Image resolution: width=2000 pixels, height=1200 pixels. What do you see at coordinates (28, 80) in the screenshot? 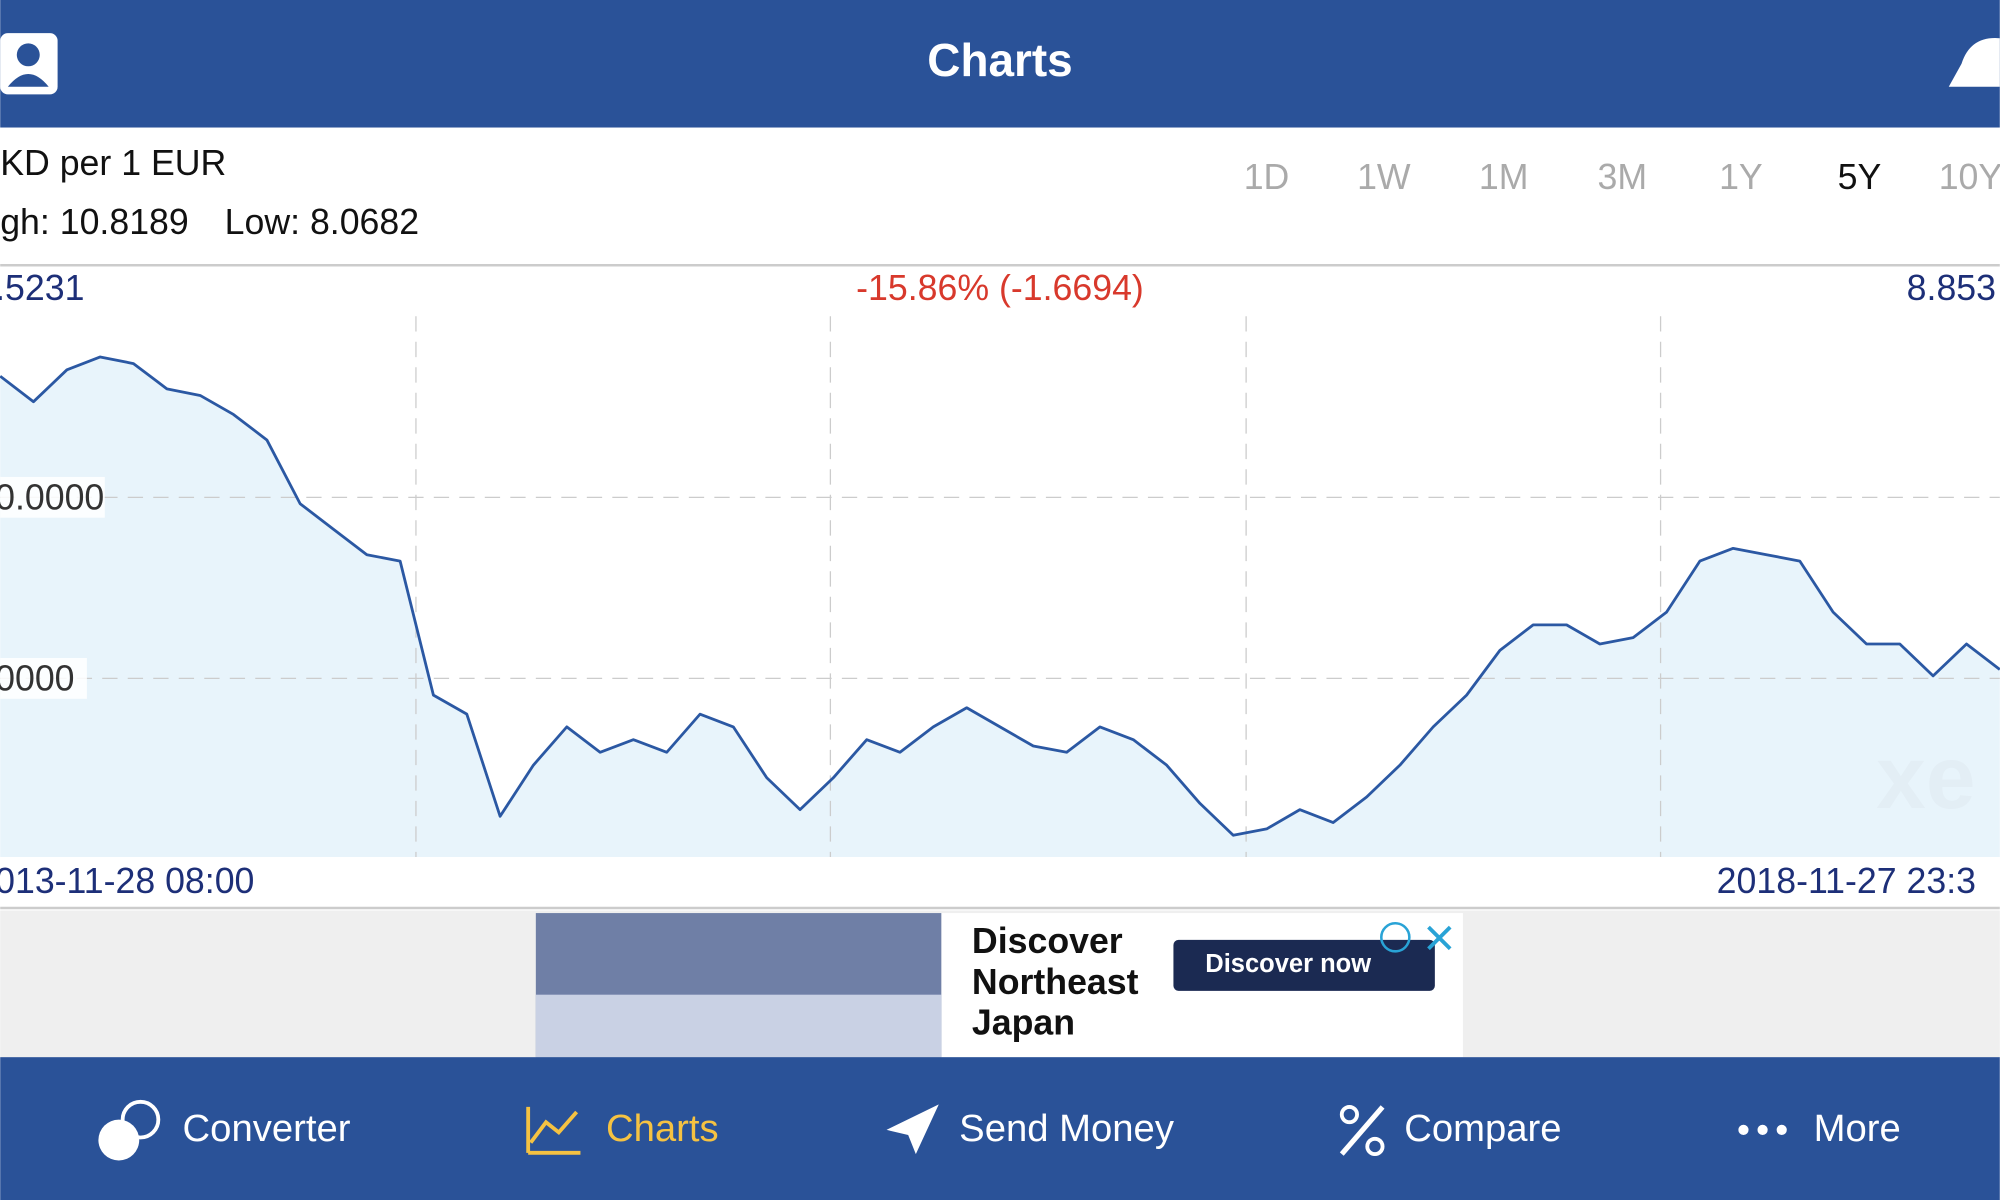
I see `profile-body` at bounding box center [28, 80].